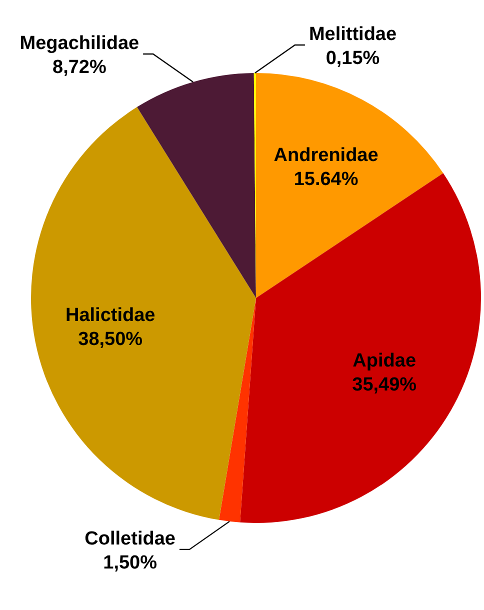  What do you see at coordinates (130, 539) in the screenshot?
I see `slice-label: Colletidae` at bounding box center [130, 539].